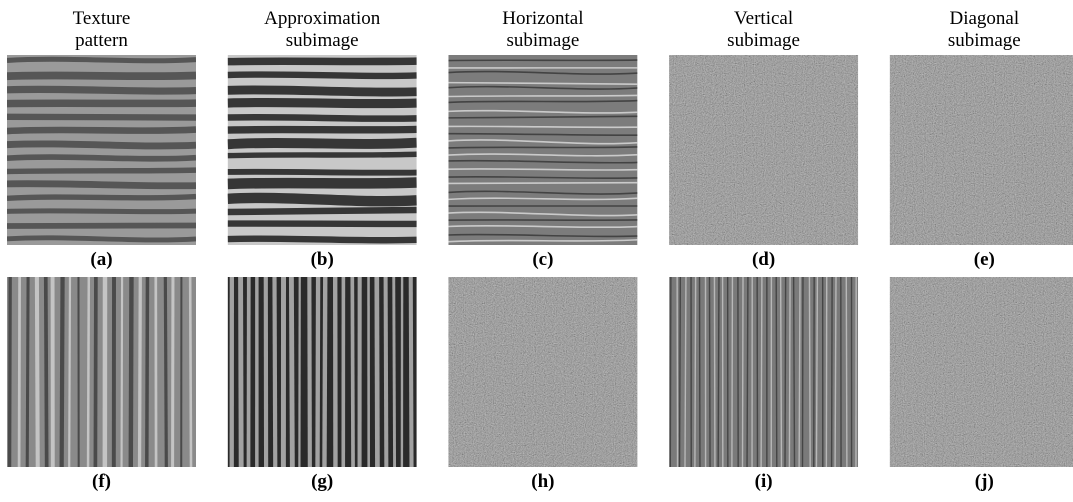 This screenshot has height=502, width=1073. Describe the element at coordinates (984, 259) in the screenshot. I see `subfigure-label: (e)` at that location.